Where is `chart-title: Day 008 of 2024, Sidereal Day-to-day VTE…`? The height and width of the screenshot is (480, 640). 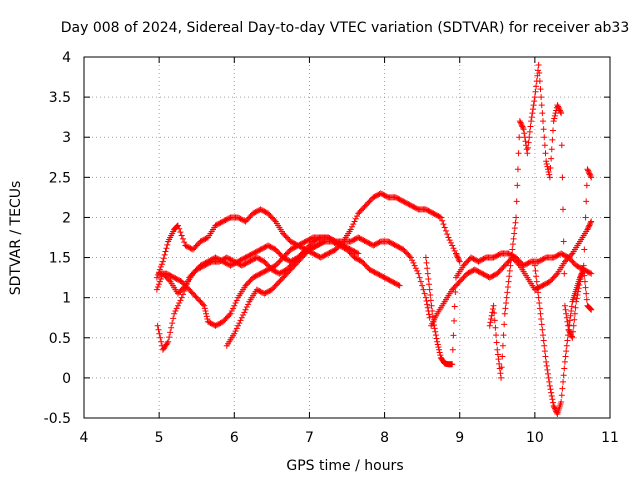 chart-title: Day 008 of 2024, Sidereal Day-to-day VTE… is located at coordinates (345, 28).